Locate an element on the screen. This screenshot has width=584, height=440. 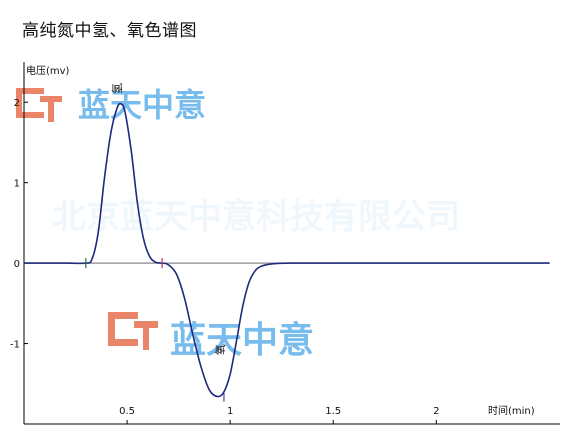
y-tick-label: 2 is located at coordinates (17, 103).